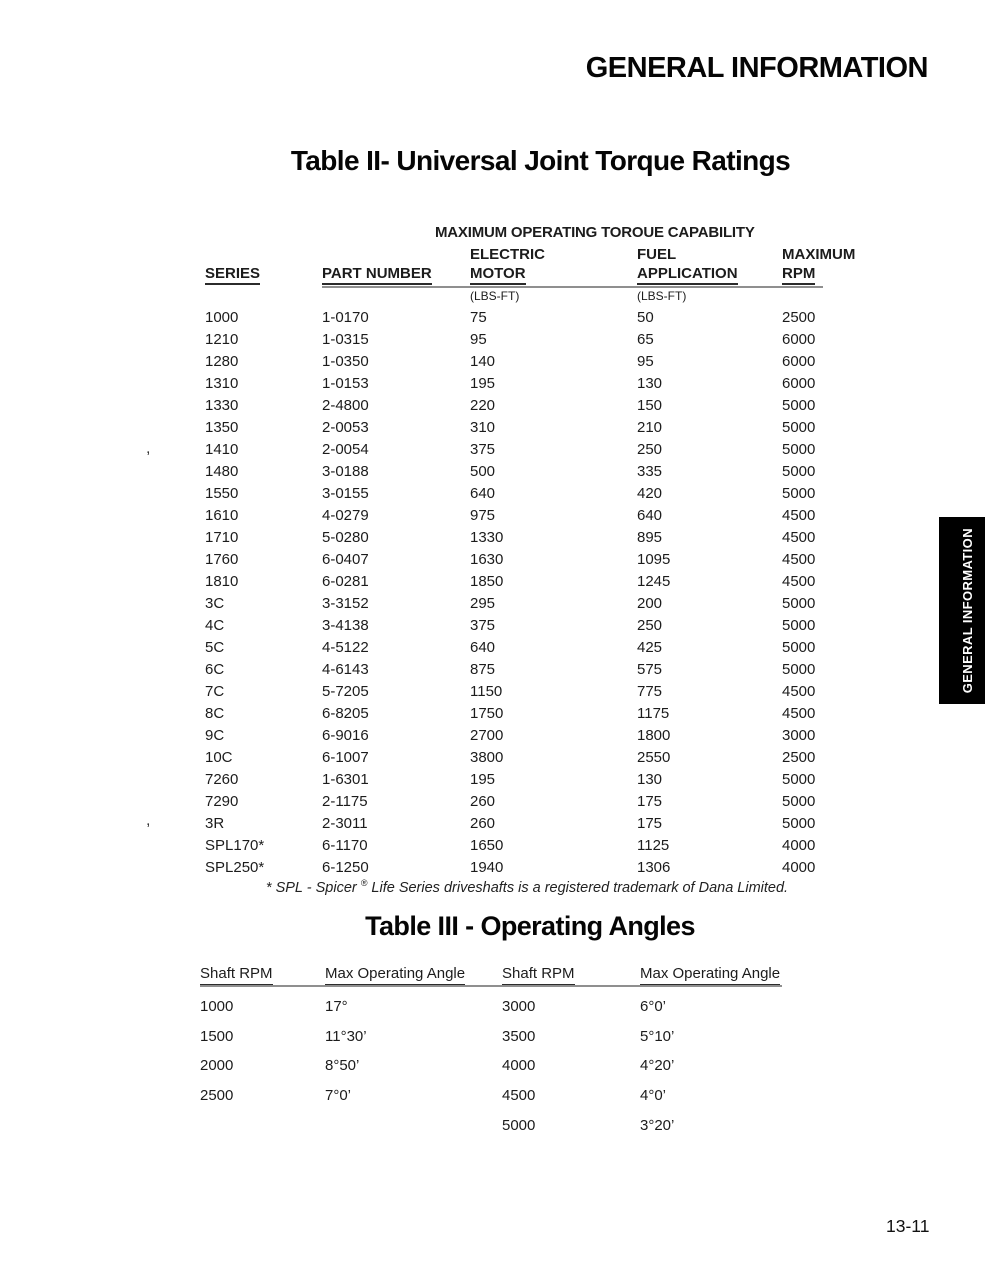  I want to click on table-cell: 3800, so click(487, 757).